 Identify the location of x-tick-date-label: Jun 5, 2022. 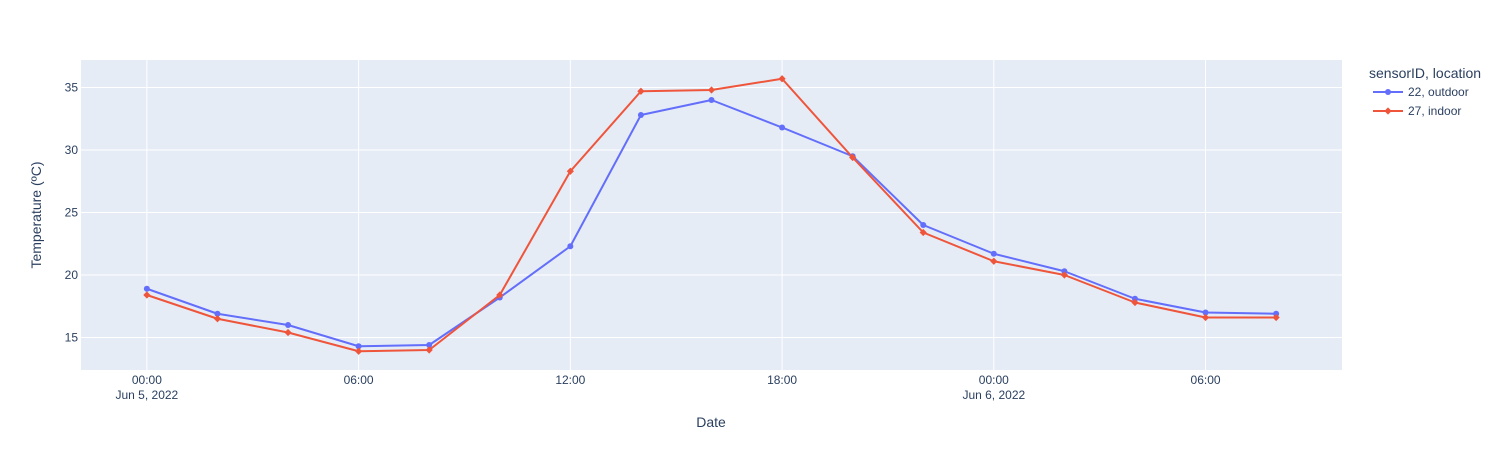
(147, 395).